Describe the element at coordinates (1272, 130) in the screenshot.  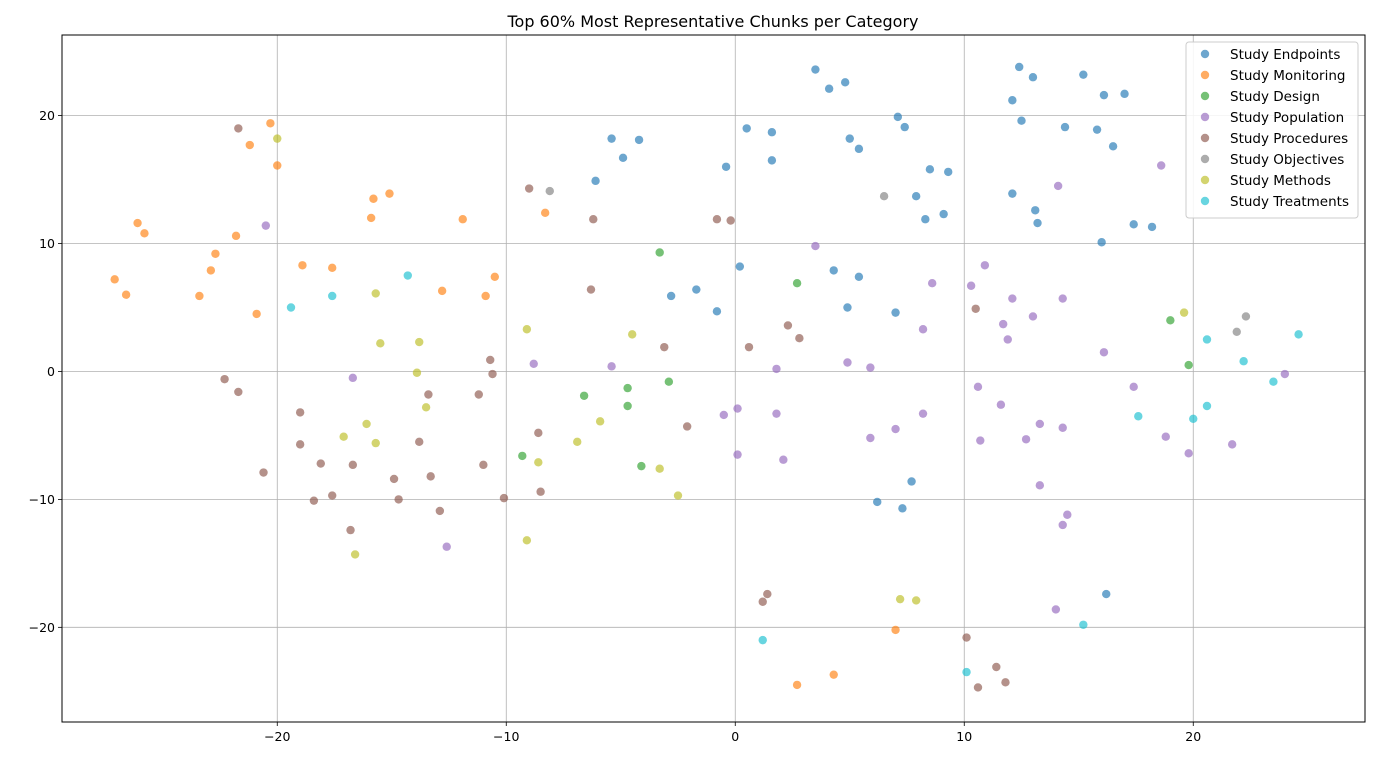
I see `legend-box` at that location.